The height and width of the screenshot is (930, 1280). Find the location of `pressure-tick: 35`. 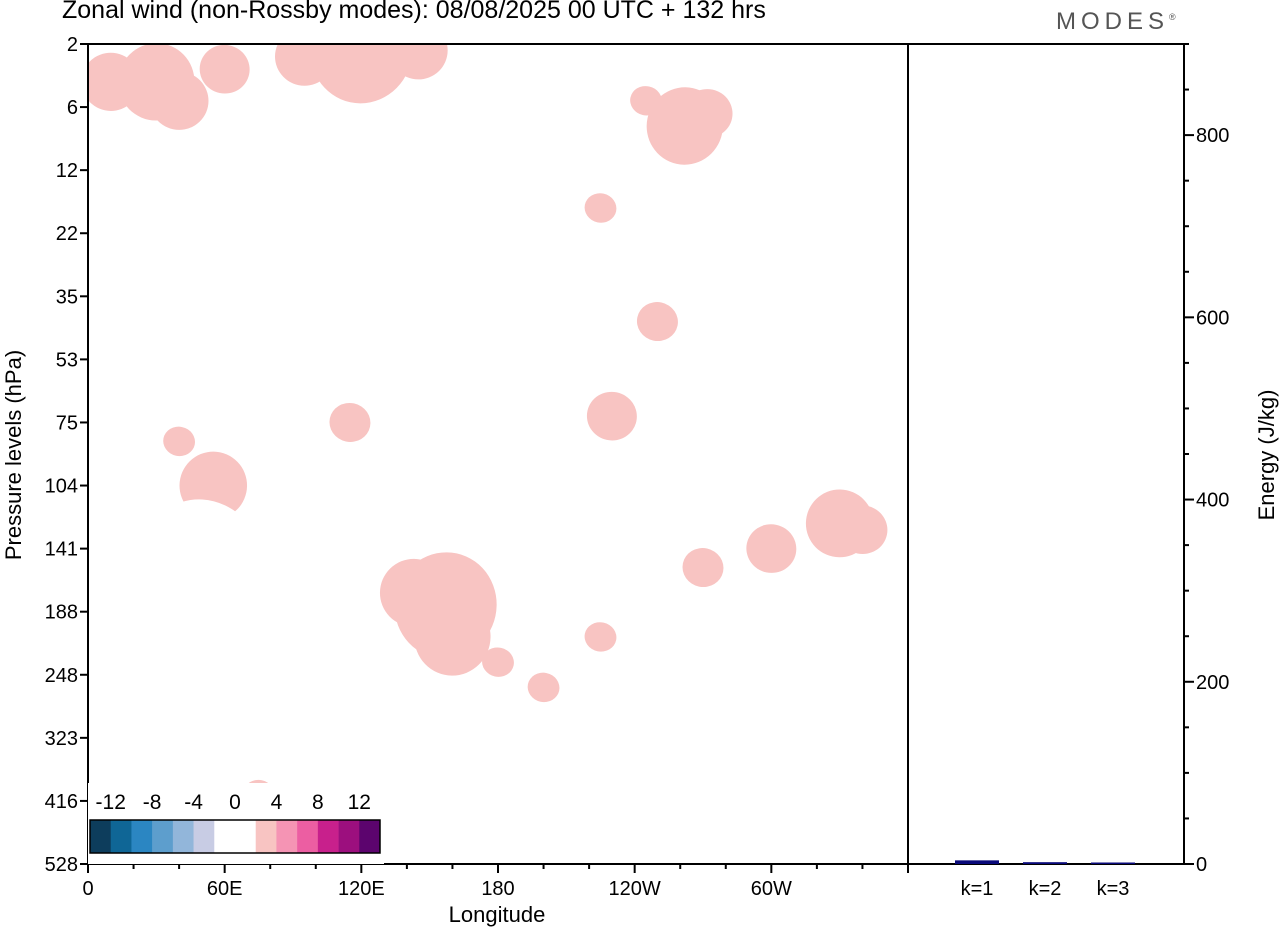

pressure-tick: 35 is located at coordinates (72, 297).